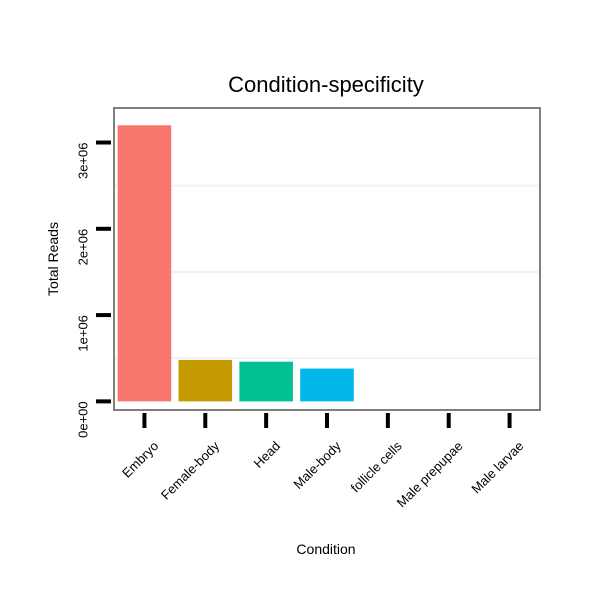  What do you see at coordinates (376, 466) in the screenshot?
I see `x-tick-label: follicle cells` at bounding box center [376, 466].